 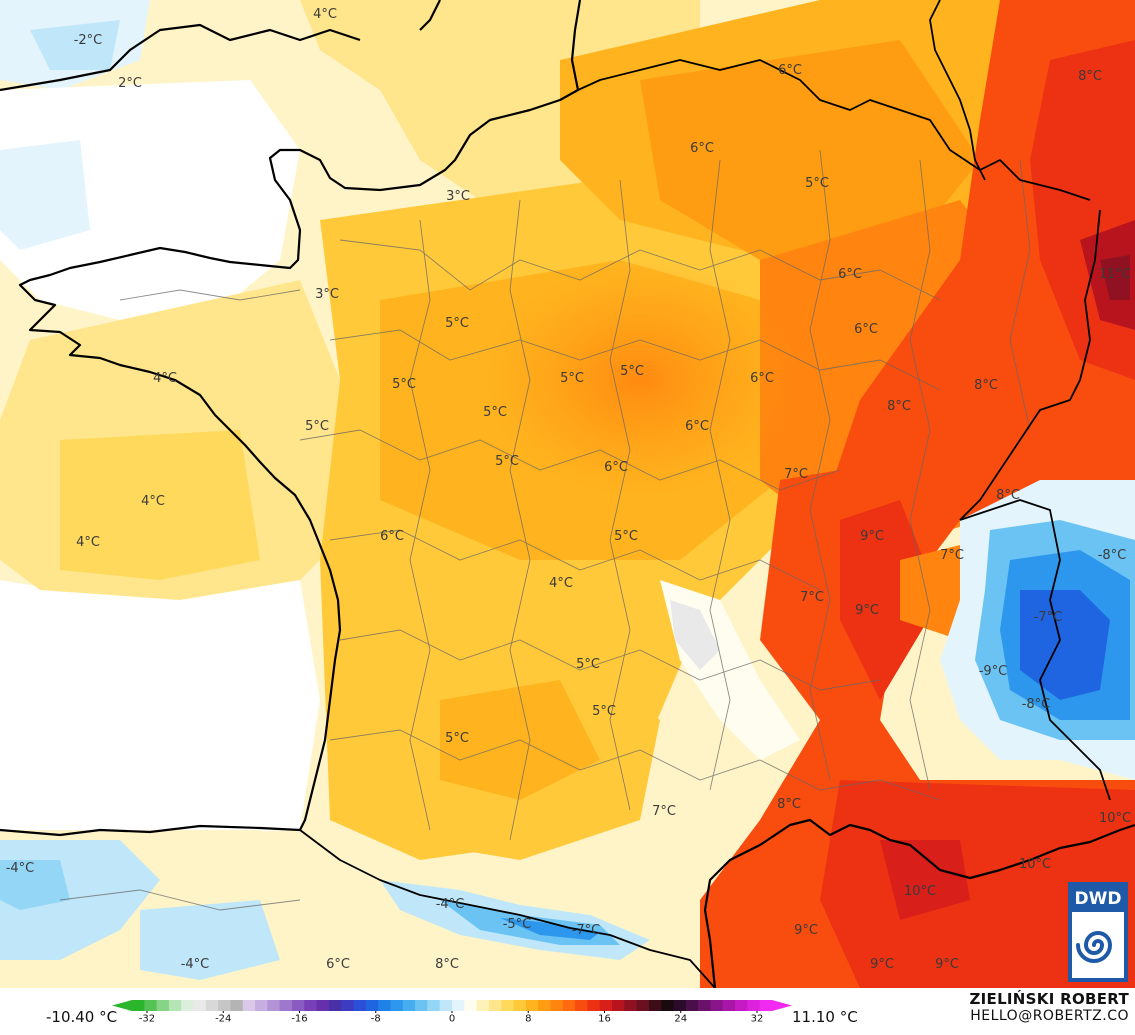 I want to click on colorbar-tick-label: -24, so click(x=223, y=1018).